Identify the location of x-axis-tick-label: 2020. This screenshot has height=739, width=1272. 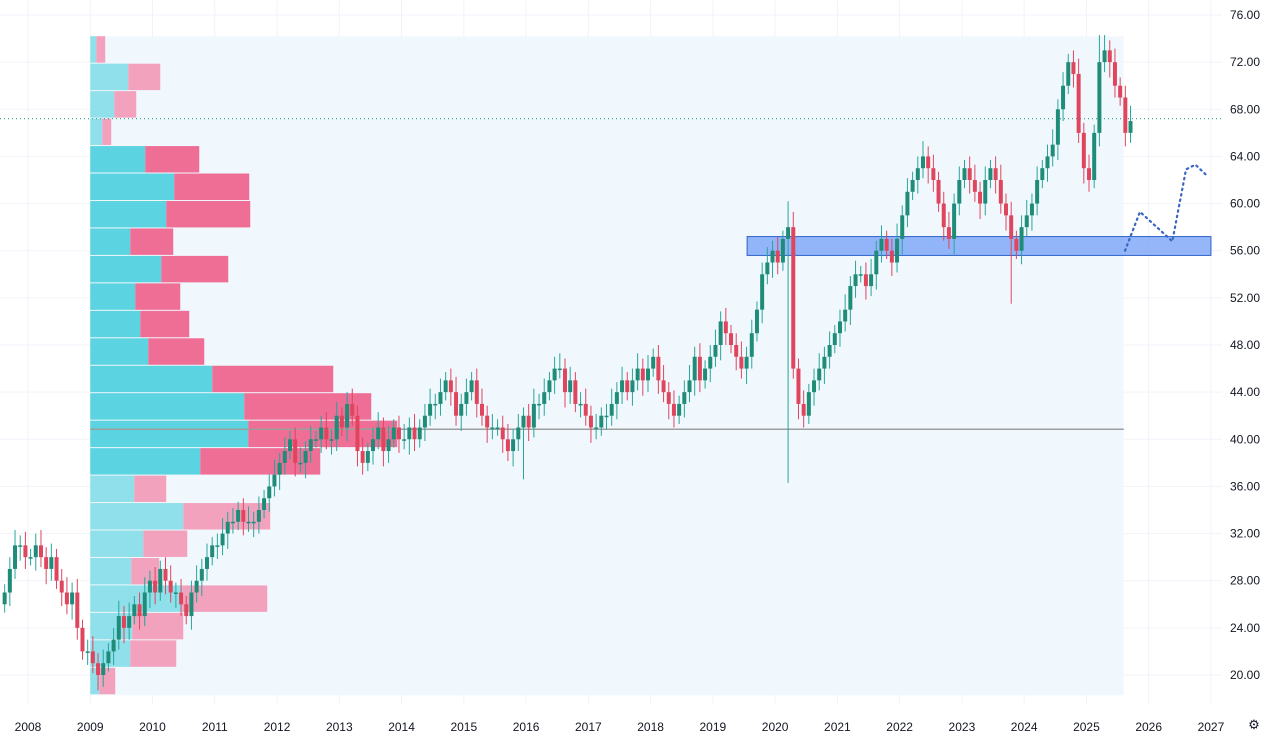
(775, 727).